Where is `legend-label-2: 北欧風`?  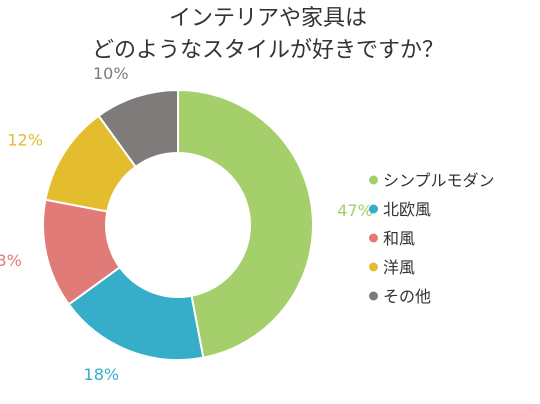 legend-label-2: 北欧風 is located at coordinates (407, 209).